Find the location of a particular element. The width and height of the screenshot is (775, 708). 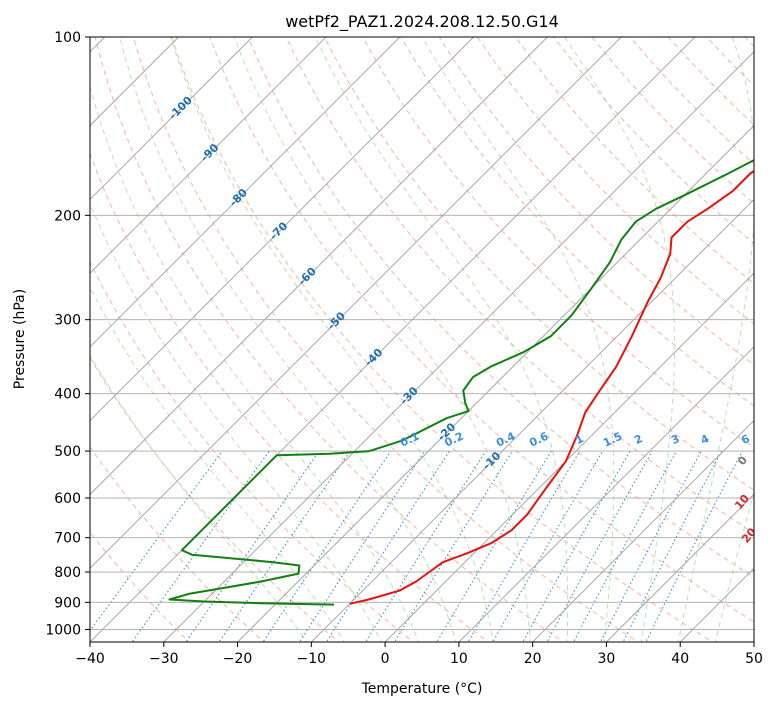

mixing-ratio-label: 4 is located at coordinates (705, 439).